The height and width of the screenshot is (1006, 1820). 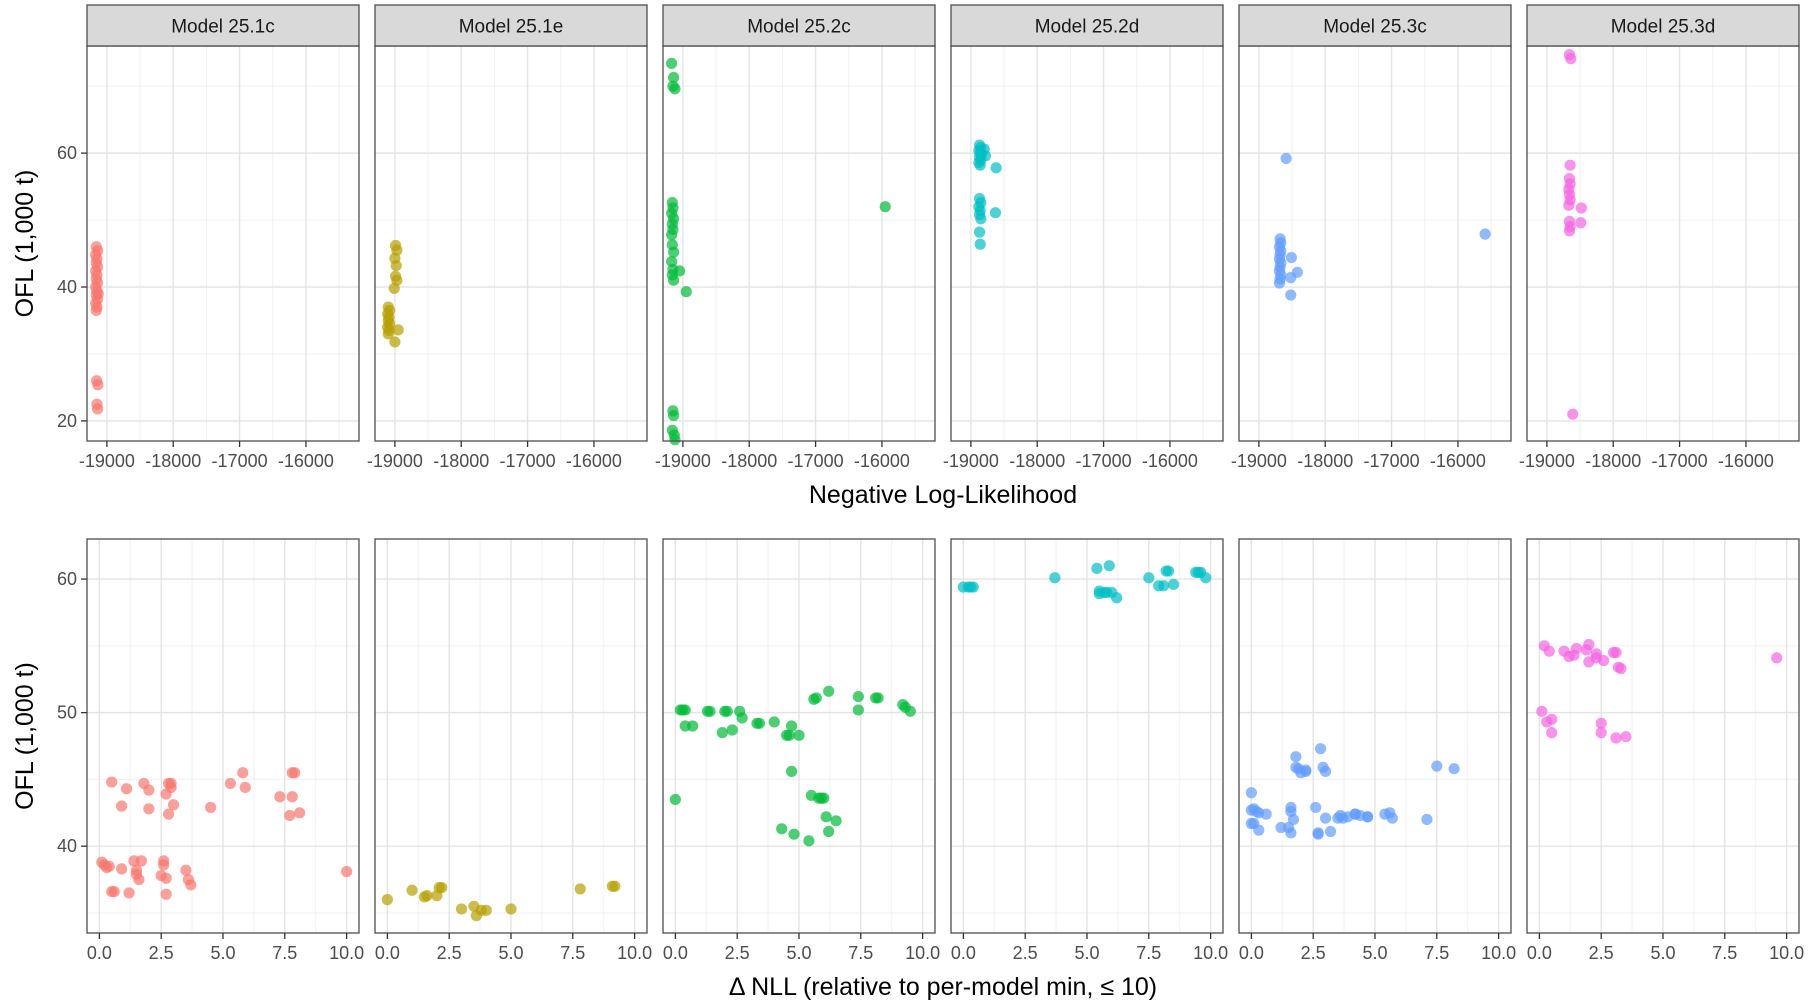 I want to click on x-tick-label: 5.0, so click(x=1374, y=953).